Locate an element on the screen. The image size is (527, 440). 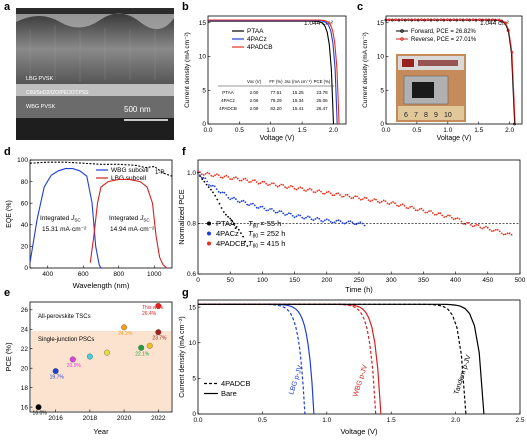
panel-e-ytick-label: 24 is located at coordinates (25, 329).